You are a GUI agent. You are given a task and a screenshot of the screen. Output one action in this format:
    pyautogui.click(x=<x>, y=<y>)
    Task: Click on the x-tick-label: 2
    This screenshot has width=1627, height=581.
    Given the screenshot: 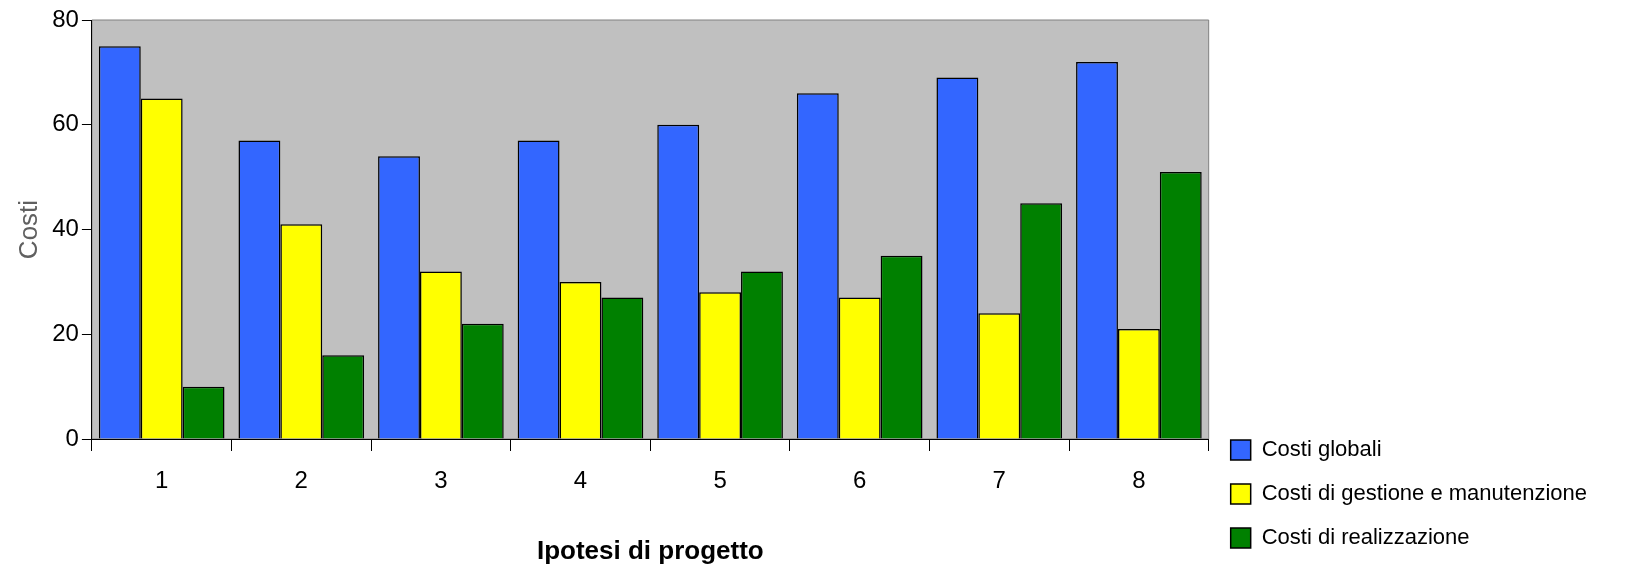 What is the action you would take?
    pyautogui.click(x=301, y=480)
    